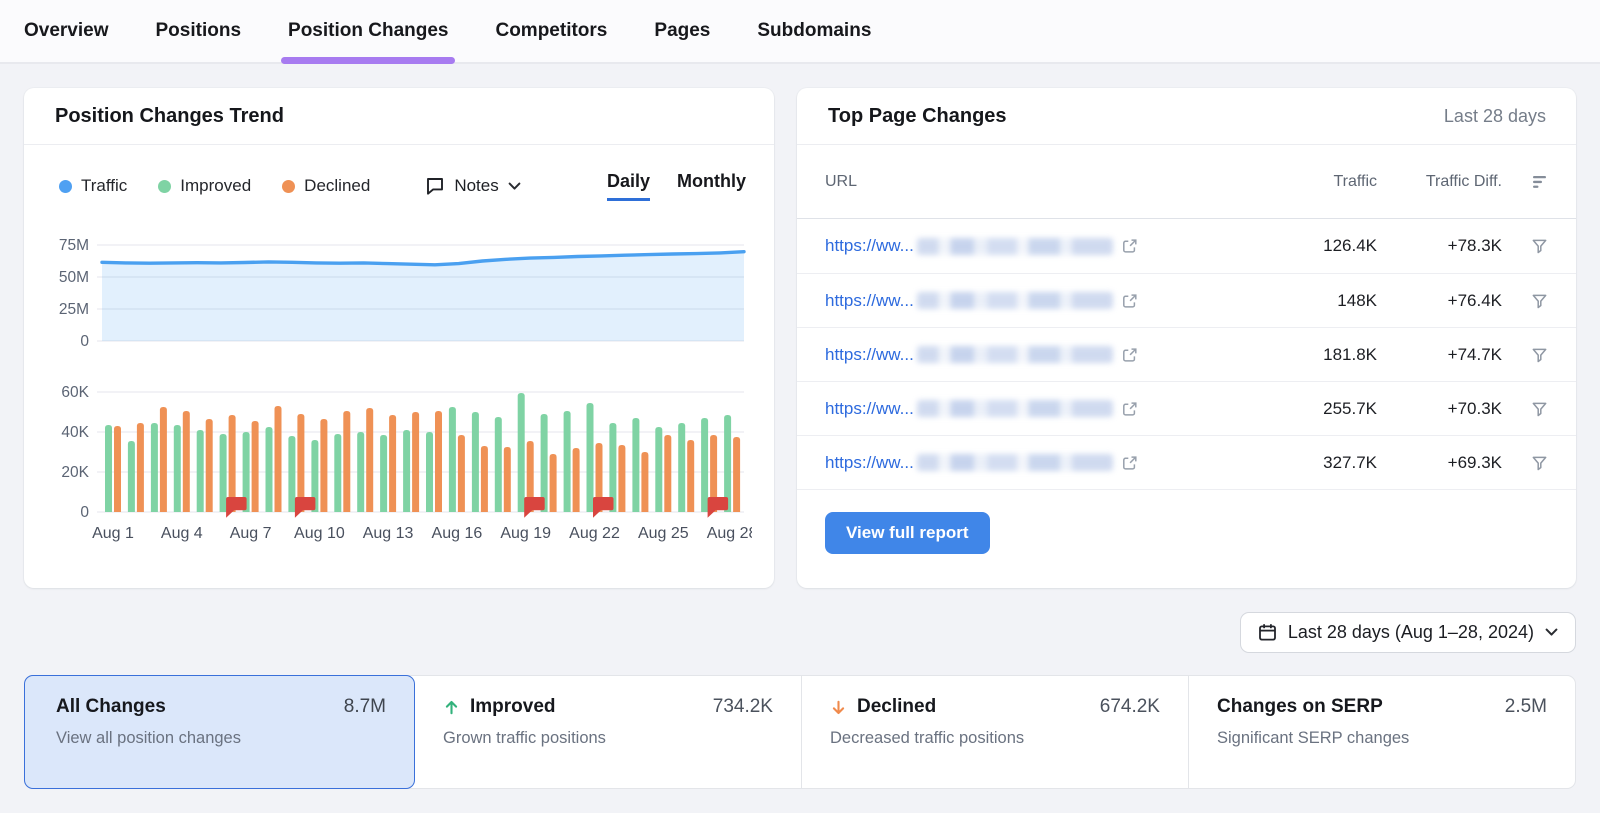 The height and width of the screenshot is (813, 1600). Describe the element at coordinates (1350, 354) in the screenshot. I see `traffic-value: 181.8K` at that location.